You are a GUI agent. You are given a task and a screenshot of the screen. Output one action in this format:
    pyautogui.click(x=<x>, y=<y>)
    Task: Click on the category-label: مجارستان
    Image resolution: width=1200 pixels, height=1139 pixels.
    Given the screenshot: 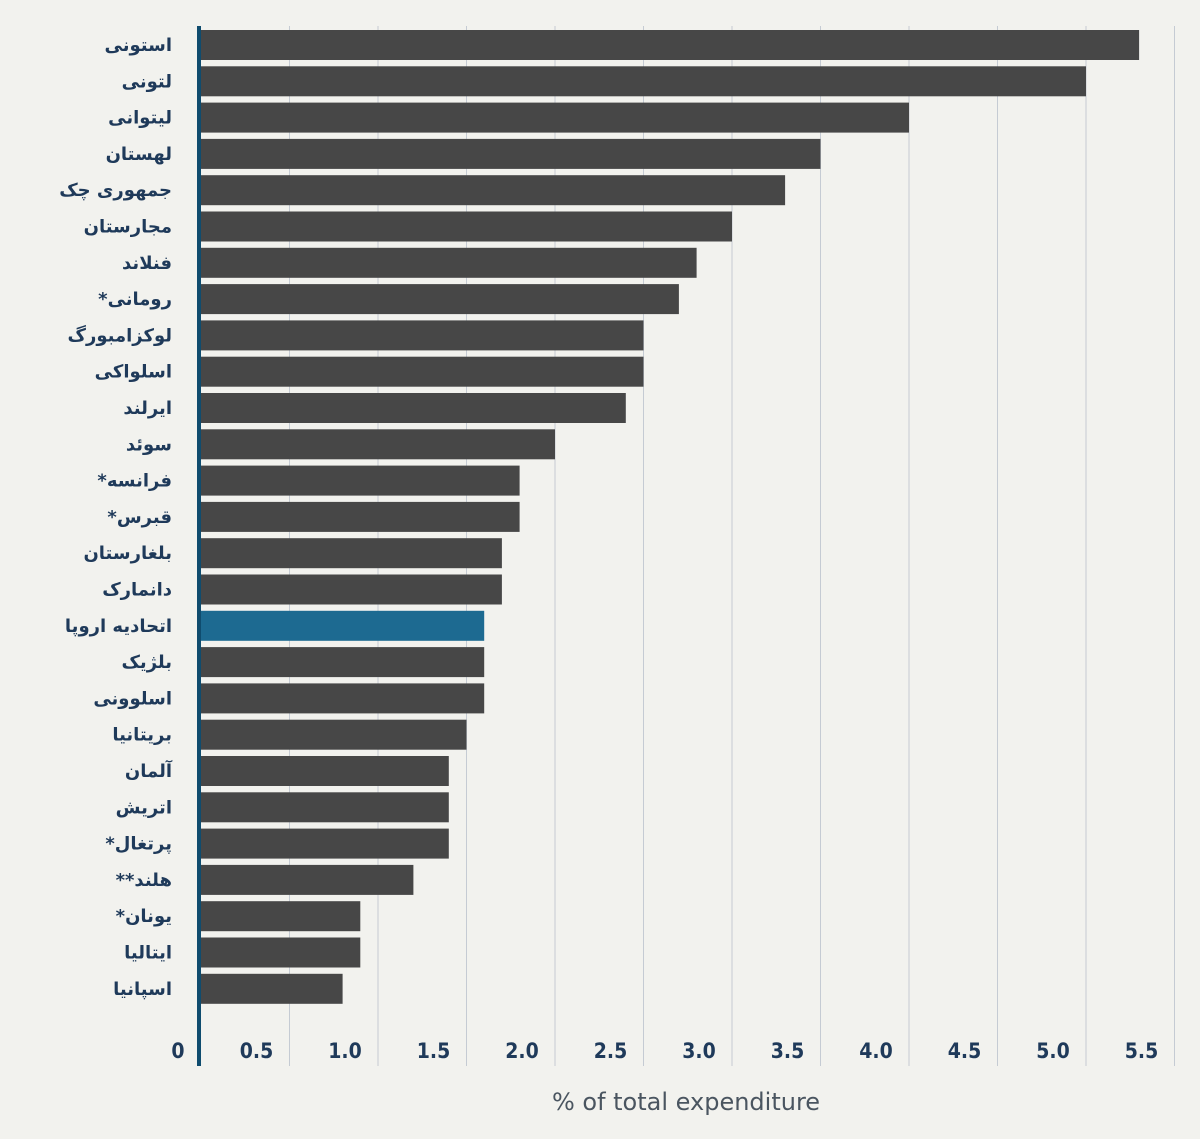 What is the action you would take?
    pyautogui.click(x=128, y=227)
    